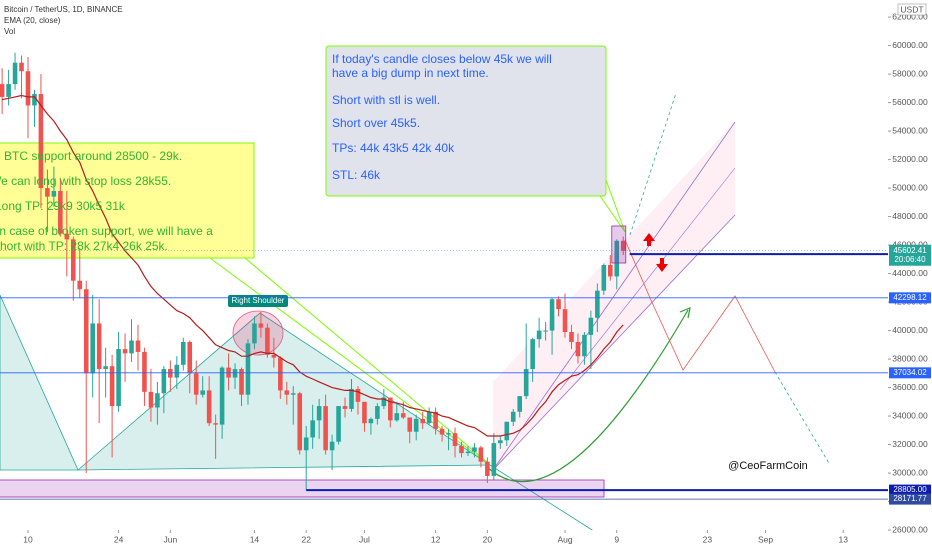  What do you see at coordinates (545, 500) in the screenshot?
I see `neckline` at bounding box center [545, 500].